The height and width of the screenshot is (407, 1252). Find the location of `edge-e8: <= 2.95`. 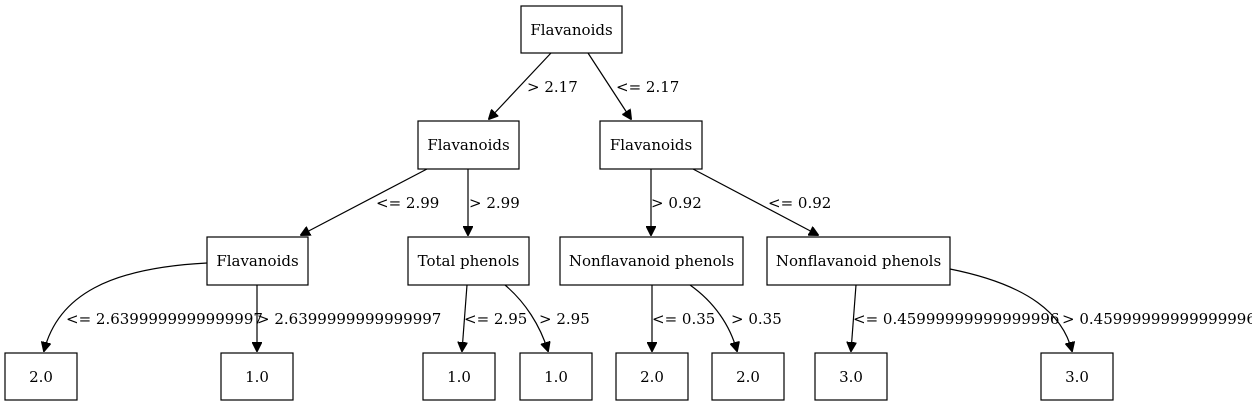

edge-e8: <= 2.95 is located at coordinates (494, 317).